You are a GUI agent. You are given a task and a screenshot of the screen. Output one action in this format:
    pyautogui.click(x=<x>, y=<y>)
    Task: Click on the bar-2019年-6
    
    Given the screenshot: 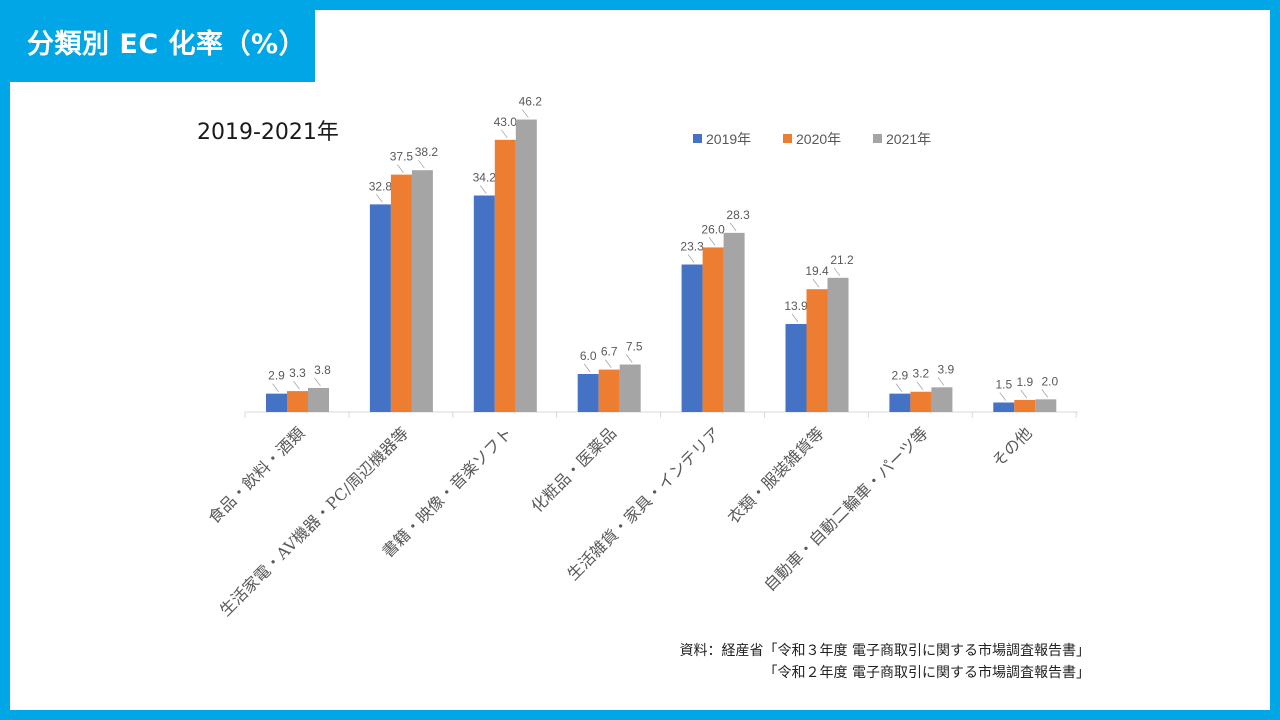 What is the action you would take?
    pyautogui.click(x=900, y=402)
    